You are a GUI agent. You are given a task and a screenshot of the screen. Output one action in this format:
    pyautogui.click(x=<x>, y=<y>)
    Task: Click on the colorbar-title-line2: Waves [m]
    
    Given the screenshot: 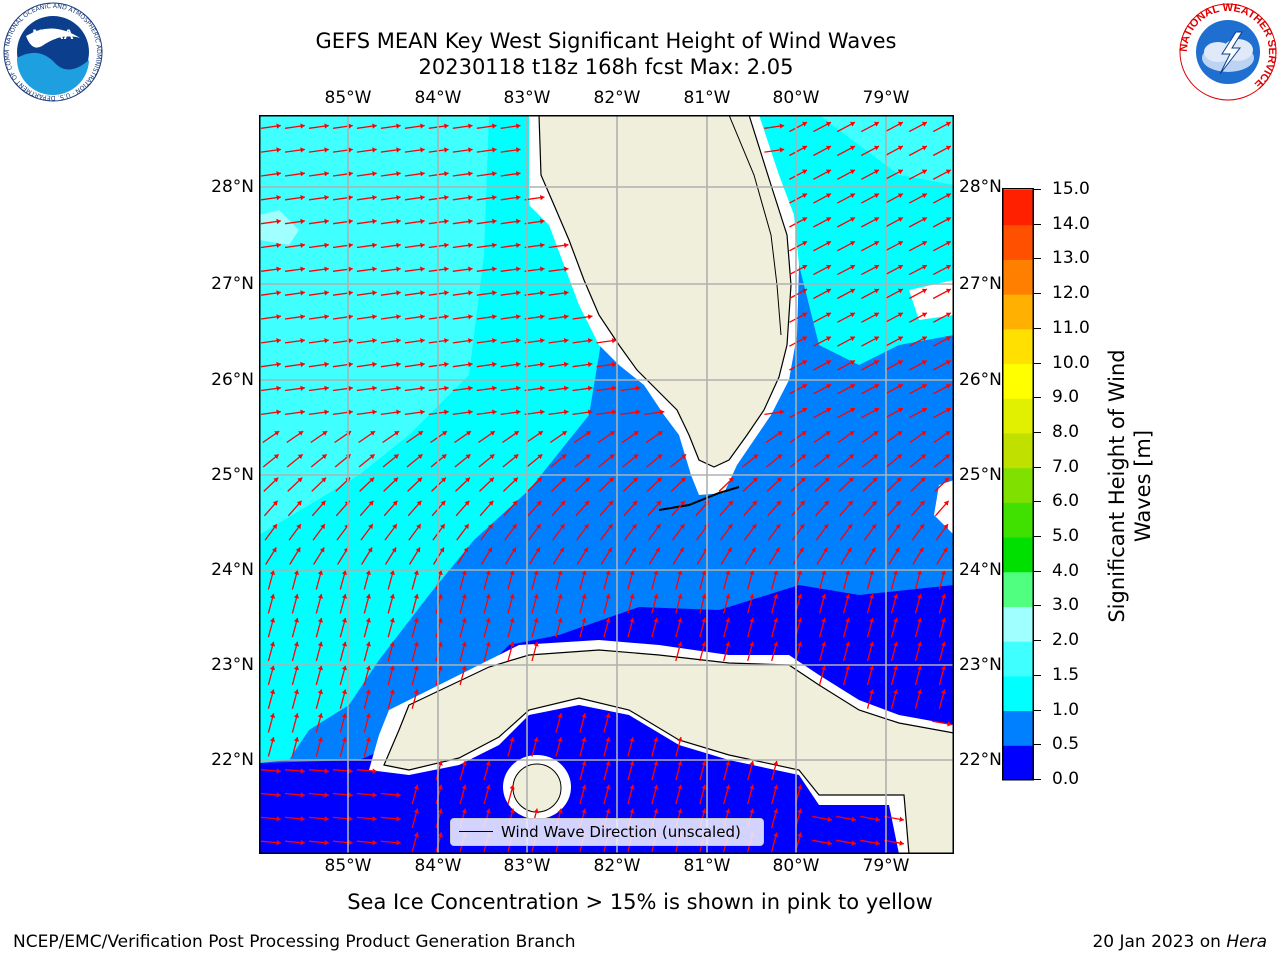 What is the action you would take?
    pyautogui.click(x=1143, y=486)
    